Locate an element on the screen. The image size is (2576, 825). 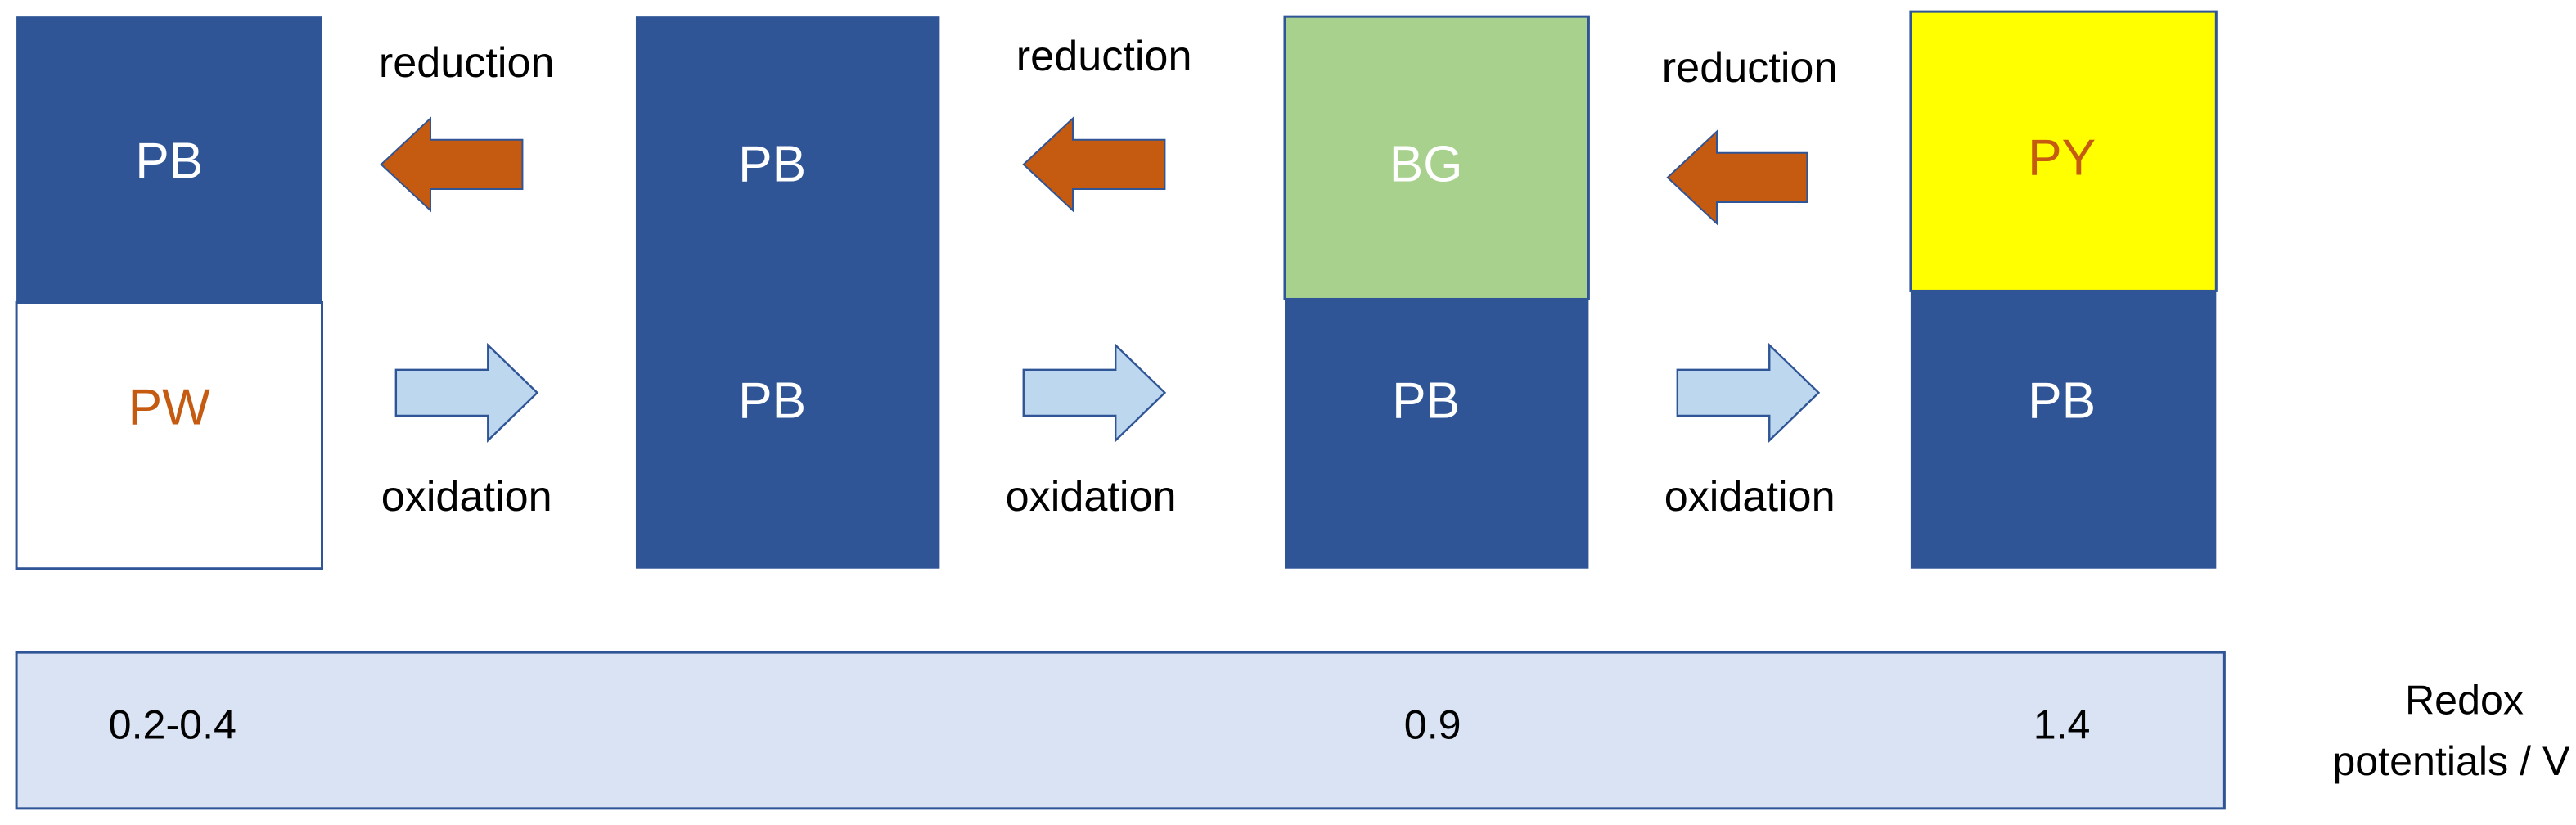
stage-block is located at coordinates (787, 293).